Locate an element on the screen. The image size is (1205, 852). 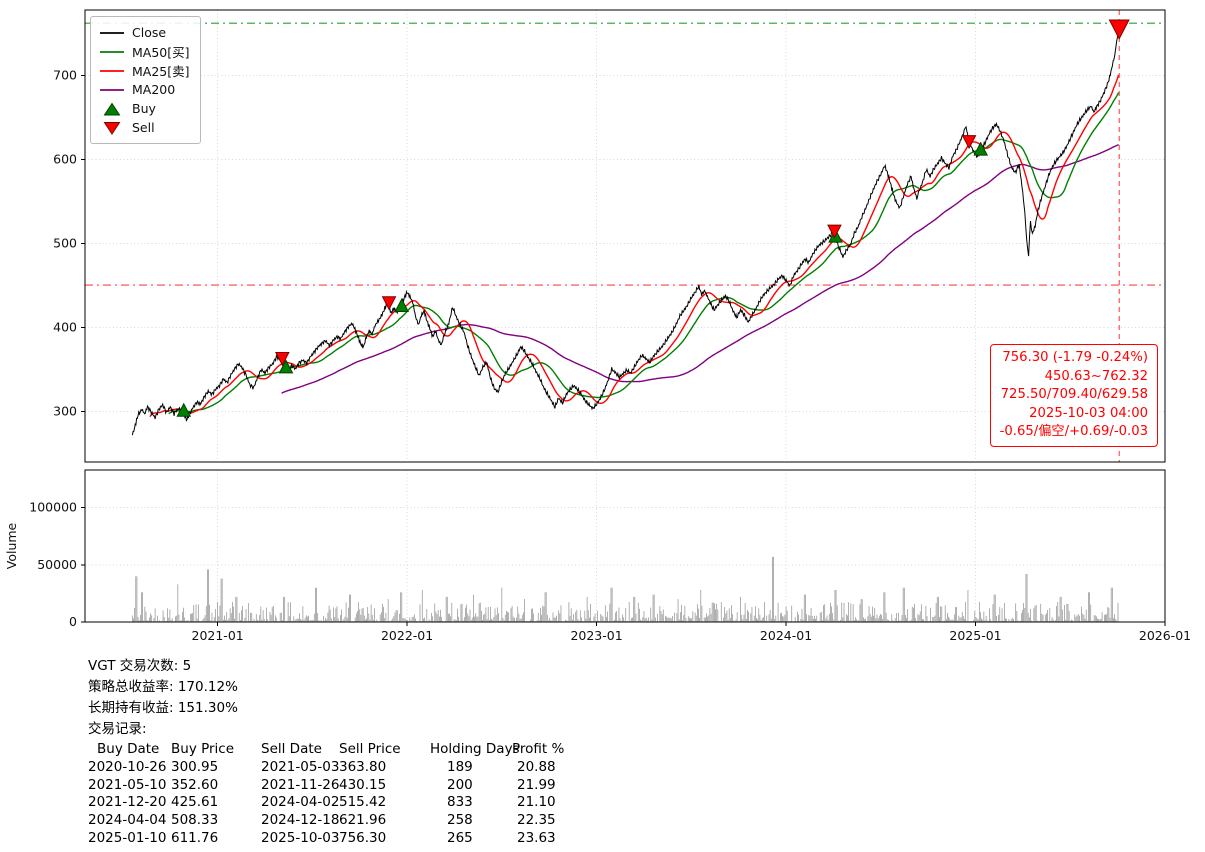
volume-tick-label: 100000 is located at coordinates (53, 507).